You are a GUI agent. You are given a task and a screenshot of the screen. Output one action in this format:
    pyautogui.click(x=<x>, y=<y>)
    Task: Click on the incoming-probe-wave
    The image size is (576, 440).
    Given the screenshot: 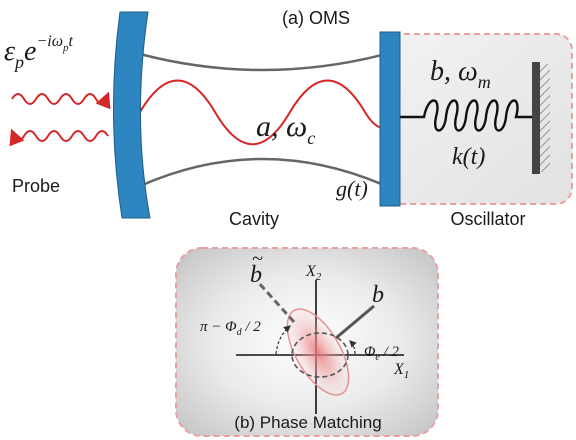 What is the action you would take?
    pyautogui.click(x=61, y=100)
    